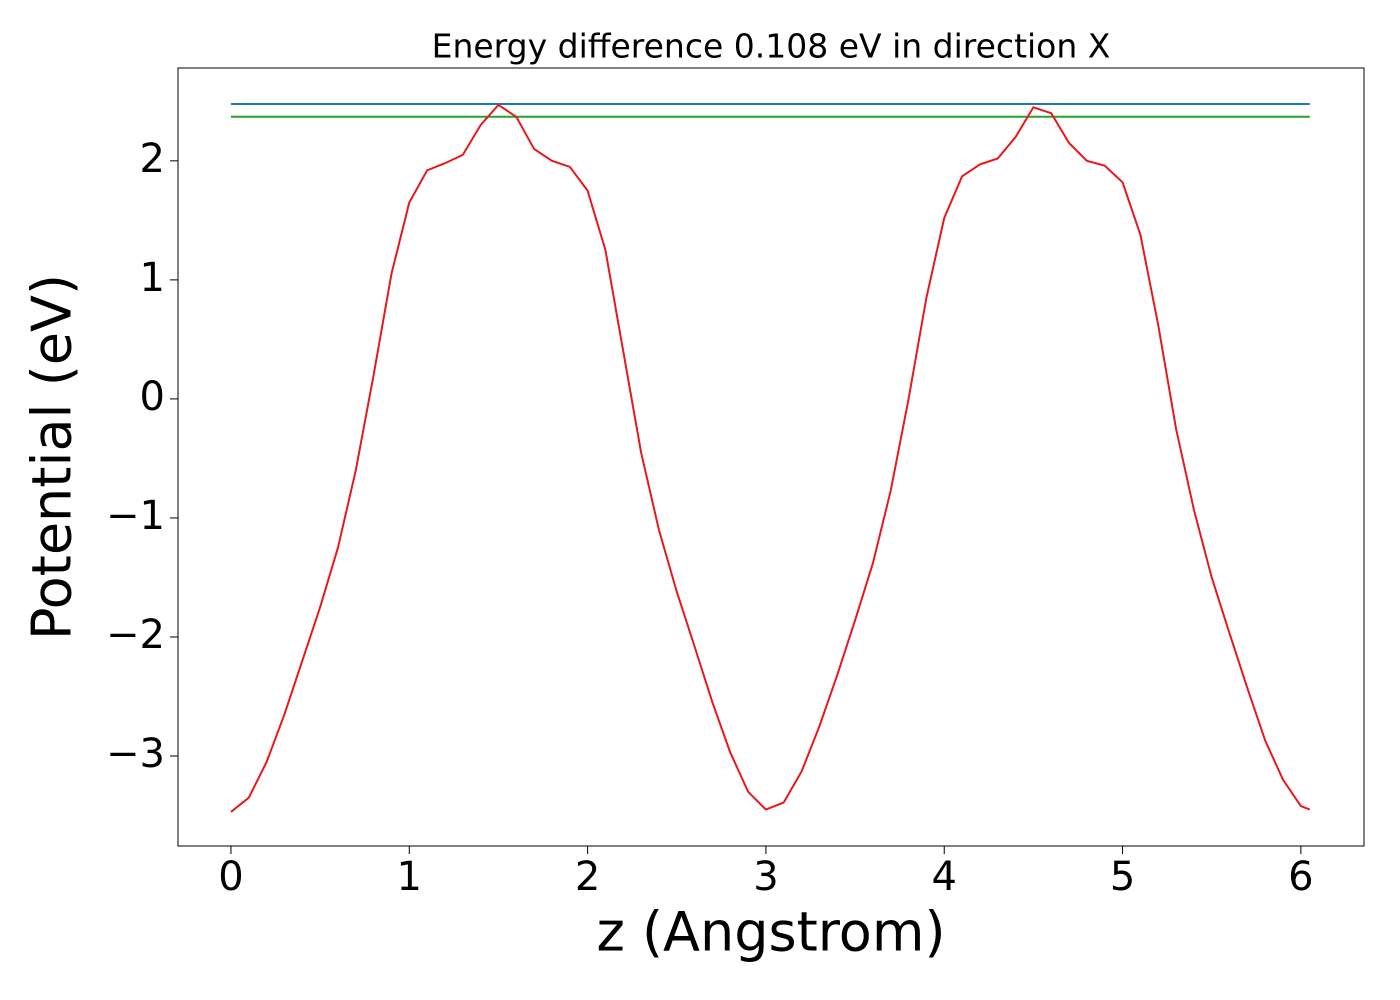 The width and height of the screenshot is (1400, 1000). Describe the element at coordinates (135, 754) in the screenshot. I see `y-tick-label: −3` at that location.